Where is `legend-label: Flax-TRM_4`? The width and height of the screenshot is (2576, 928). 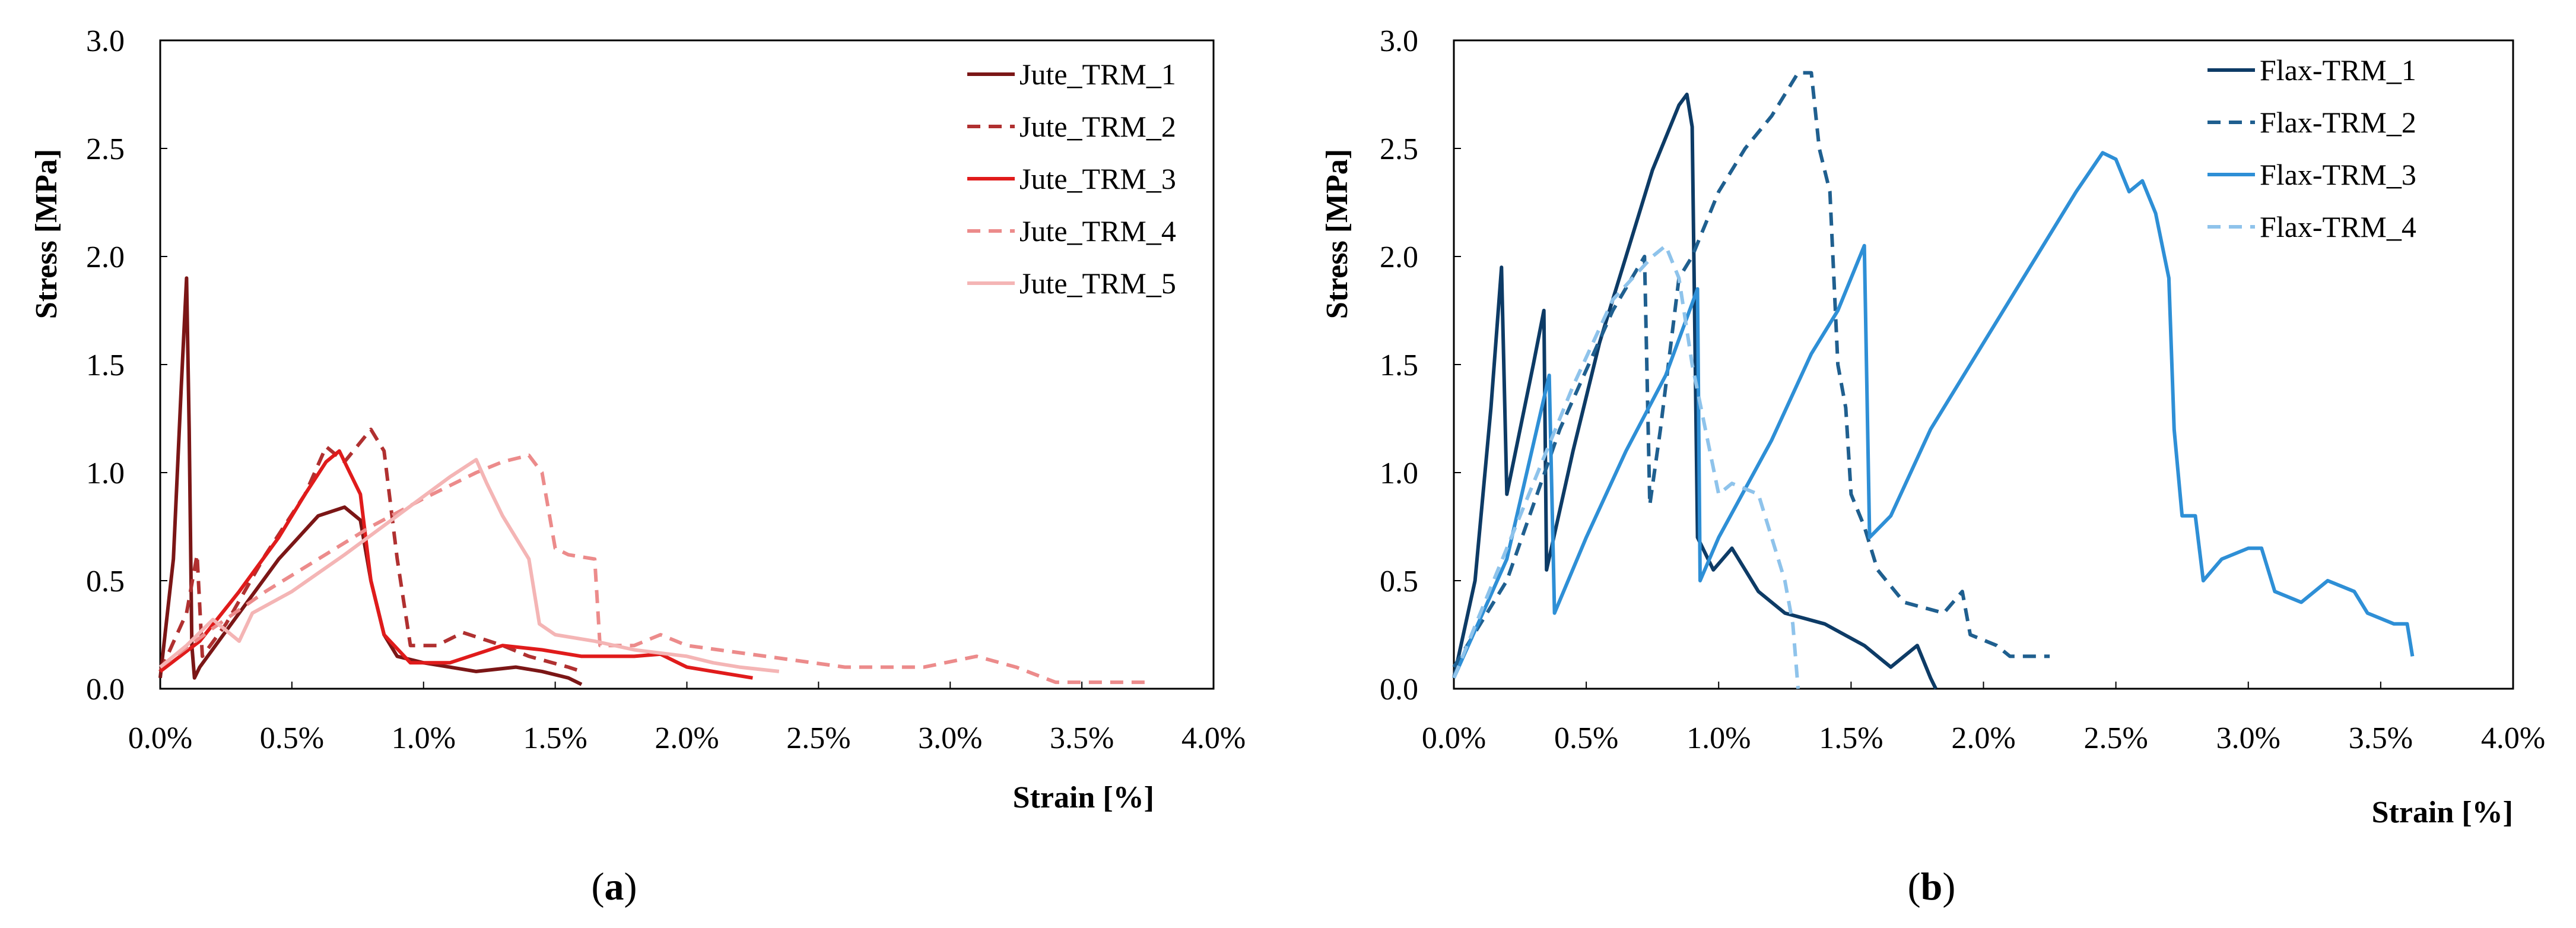 legend-label: Flax-TRM_4 is located at coordinates (2338, 226).